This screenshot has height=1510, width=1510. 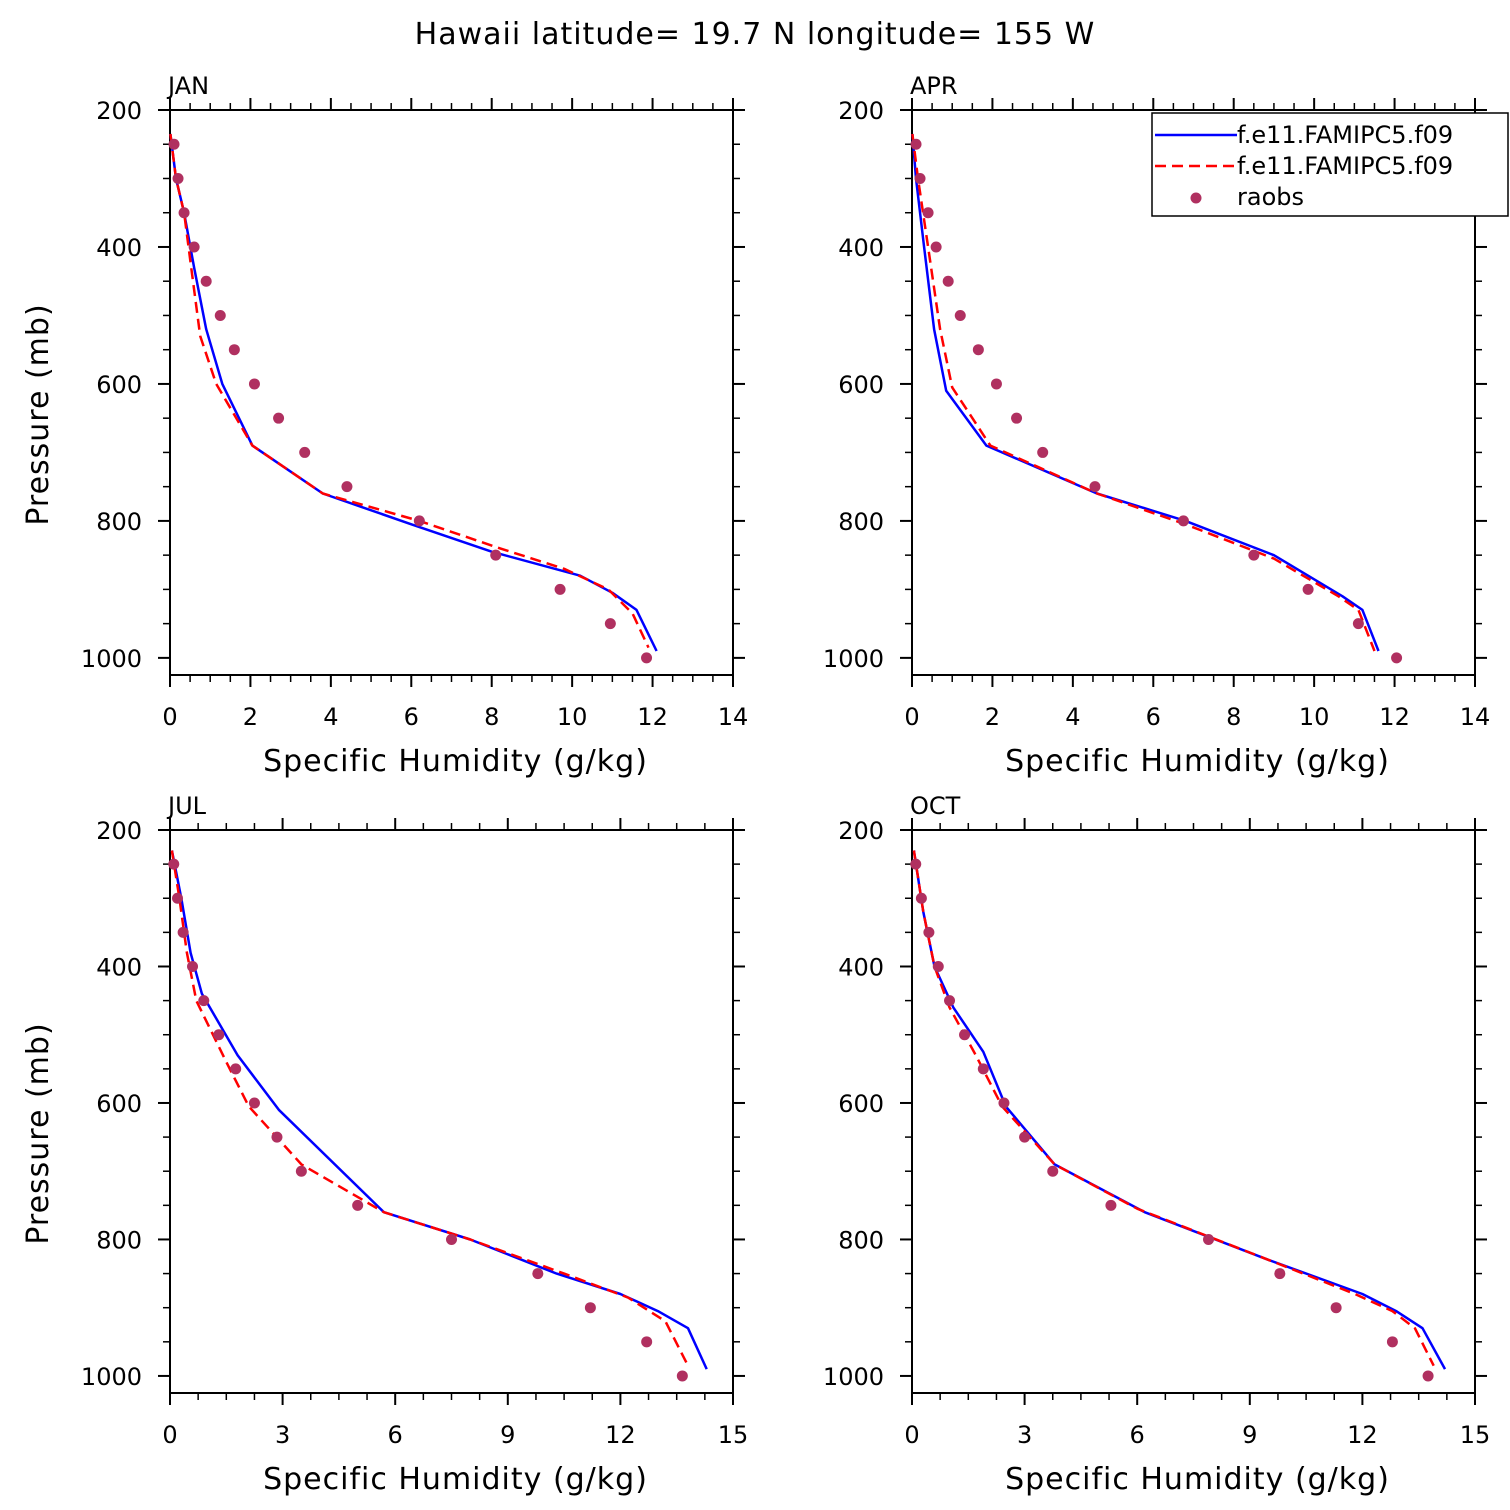 I want to click on x-tick-label: 14, so click(x=1475, y=717).